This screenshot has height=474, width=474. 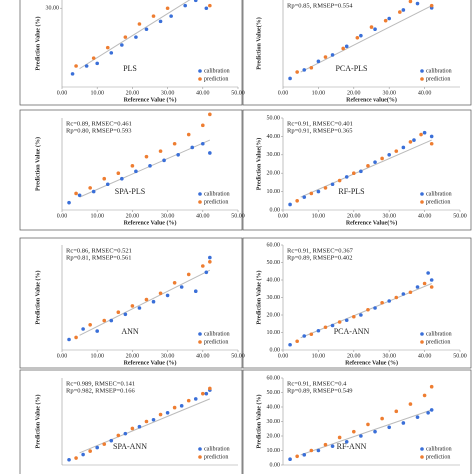 What do you see at coordinates (145, 426) in the screenshot?
I see `trend-line` at bounding box center [145, 426].